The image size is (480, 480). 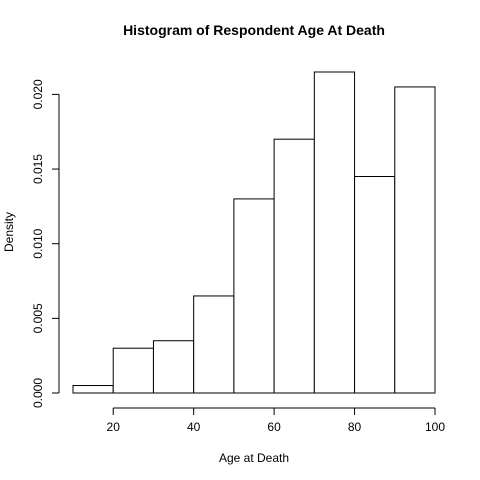 What do you see at coordinates (9, 232) in the screenshot?
I see `y-axis-label: Density` at bounding box center [9, 232].